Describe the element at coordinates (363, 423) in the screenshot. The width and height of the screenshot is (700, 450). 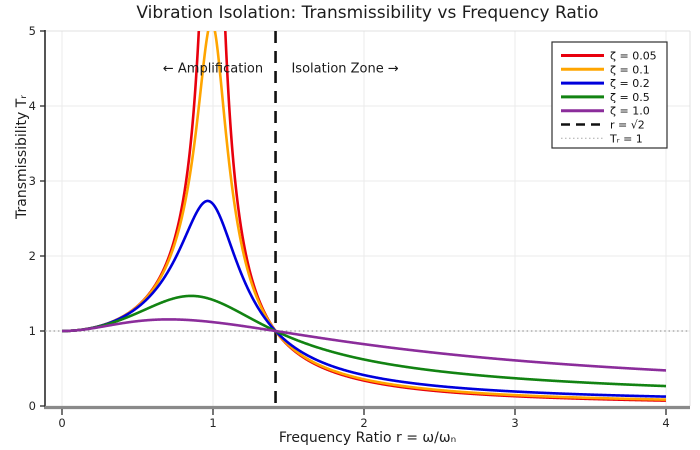
I see `x-tick-label: 2` at that location.